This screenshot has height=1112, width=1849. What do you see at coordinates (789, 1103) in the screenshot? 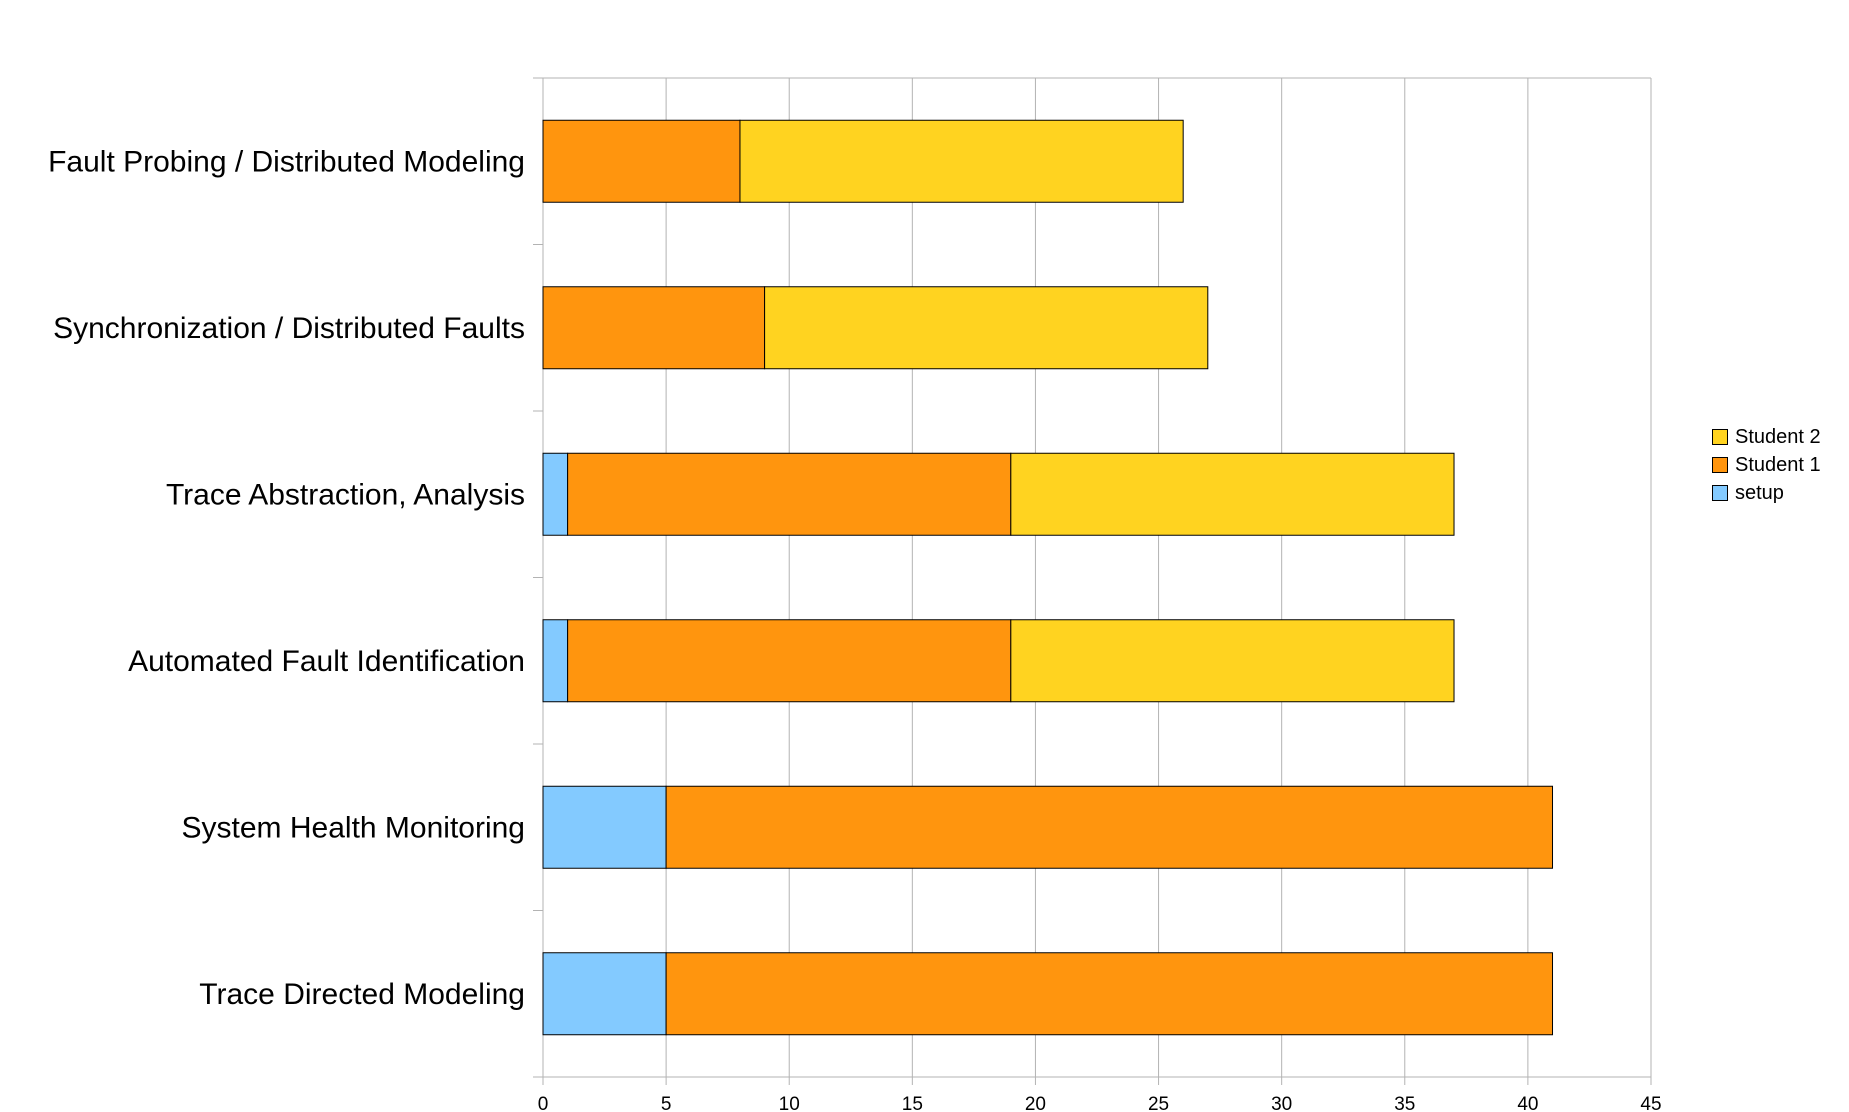
I see `x-tick-label-10: 10` at bounding box center [789, 1103].